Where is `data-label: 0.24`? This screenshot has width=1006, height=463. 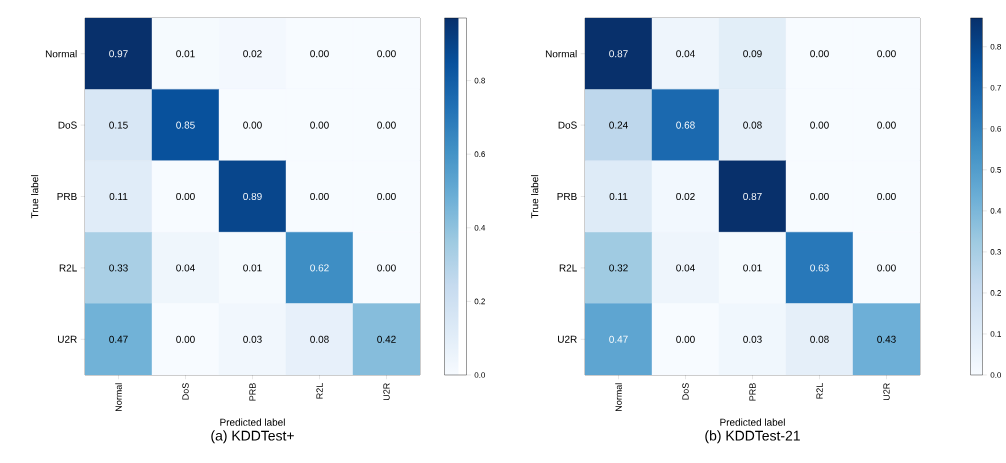 data-label: 0.24 is located at coordinates (618, 125).